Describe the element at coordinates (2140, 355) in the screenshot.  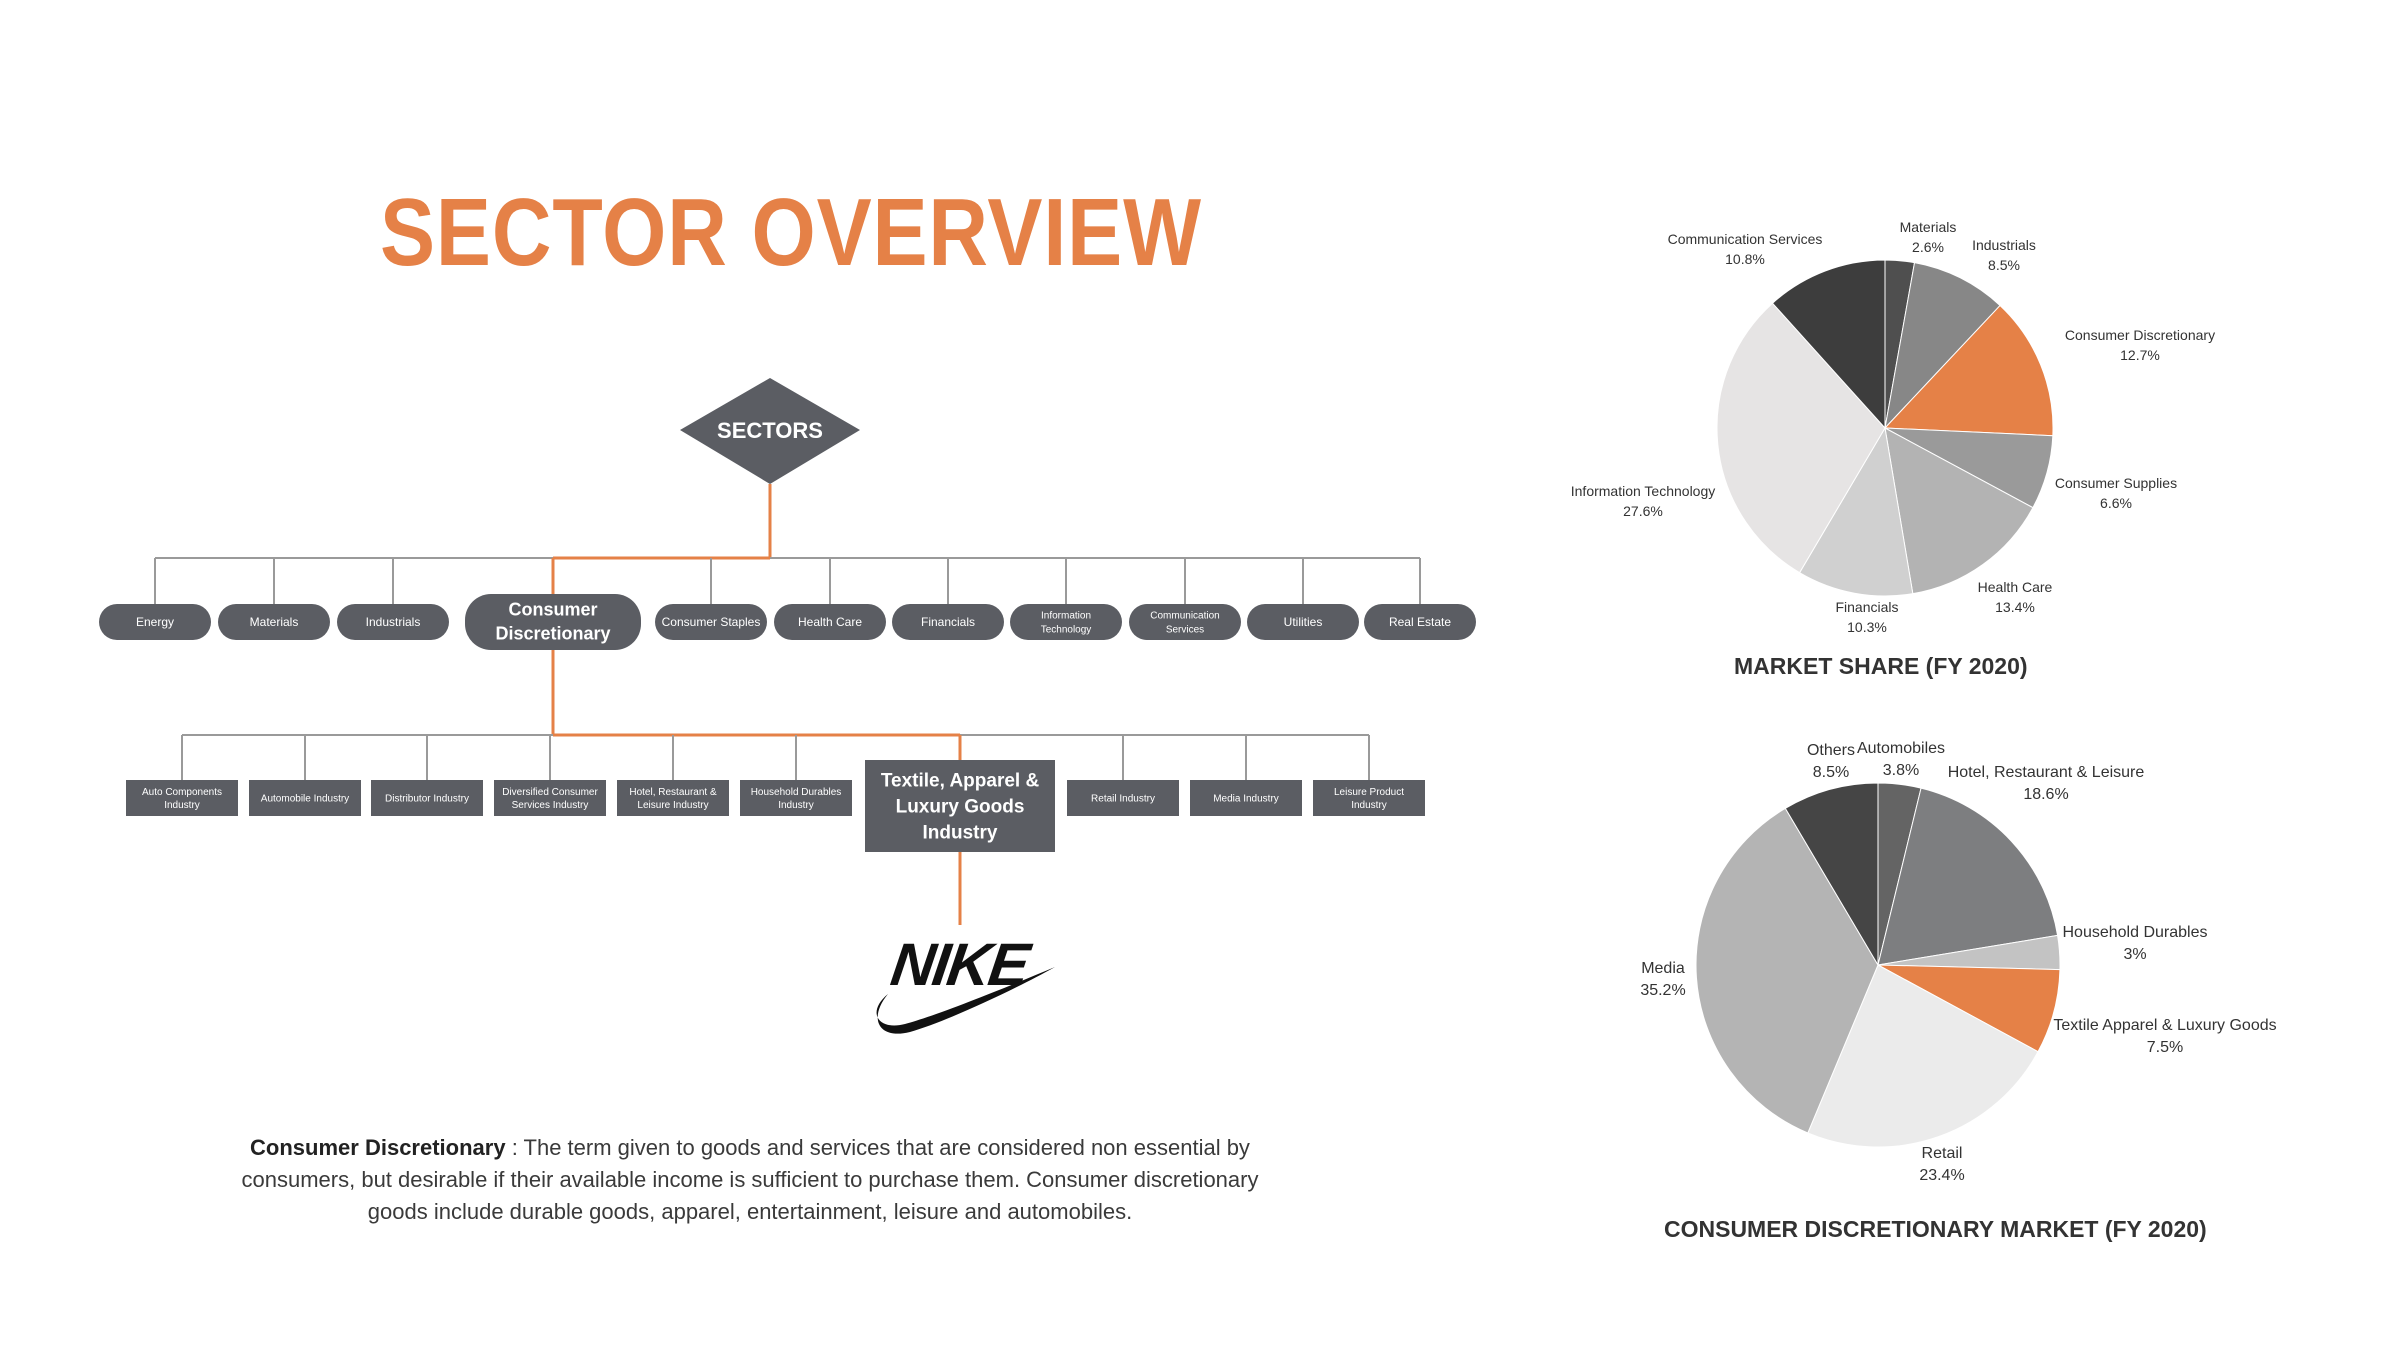
I see `pie-value-consumer-discretionary: 12.7%` at that location.